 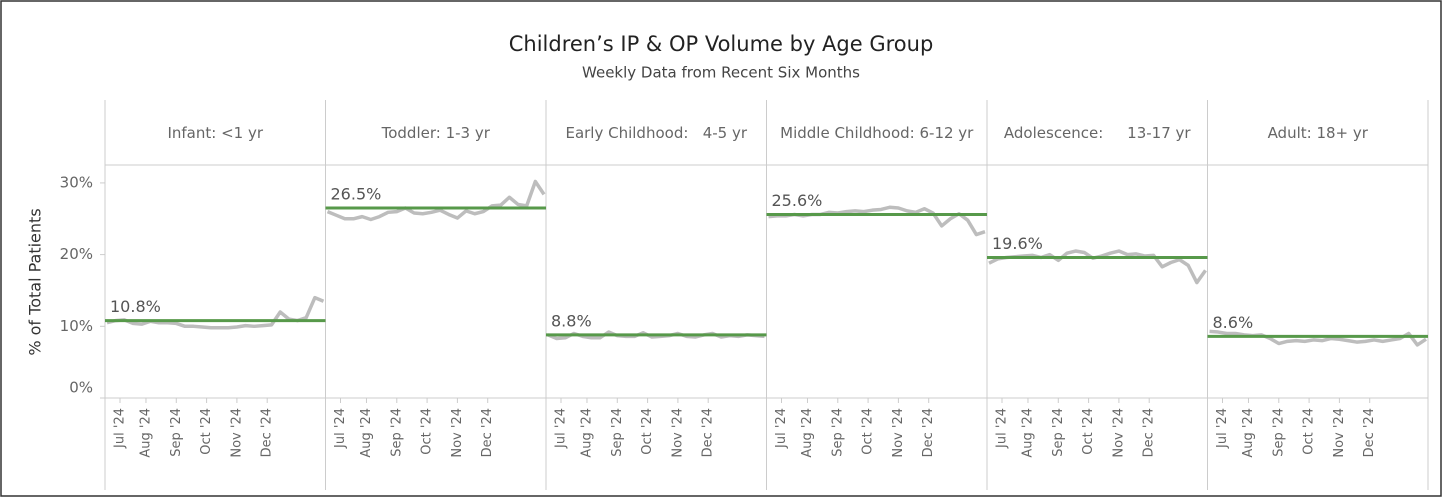 I want to click on y-tick-label: 10%, so click(x=76, y=326).